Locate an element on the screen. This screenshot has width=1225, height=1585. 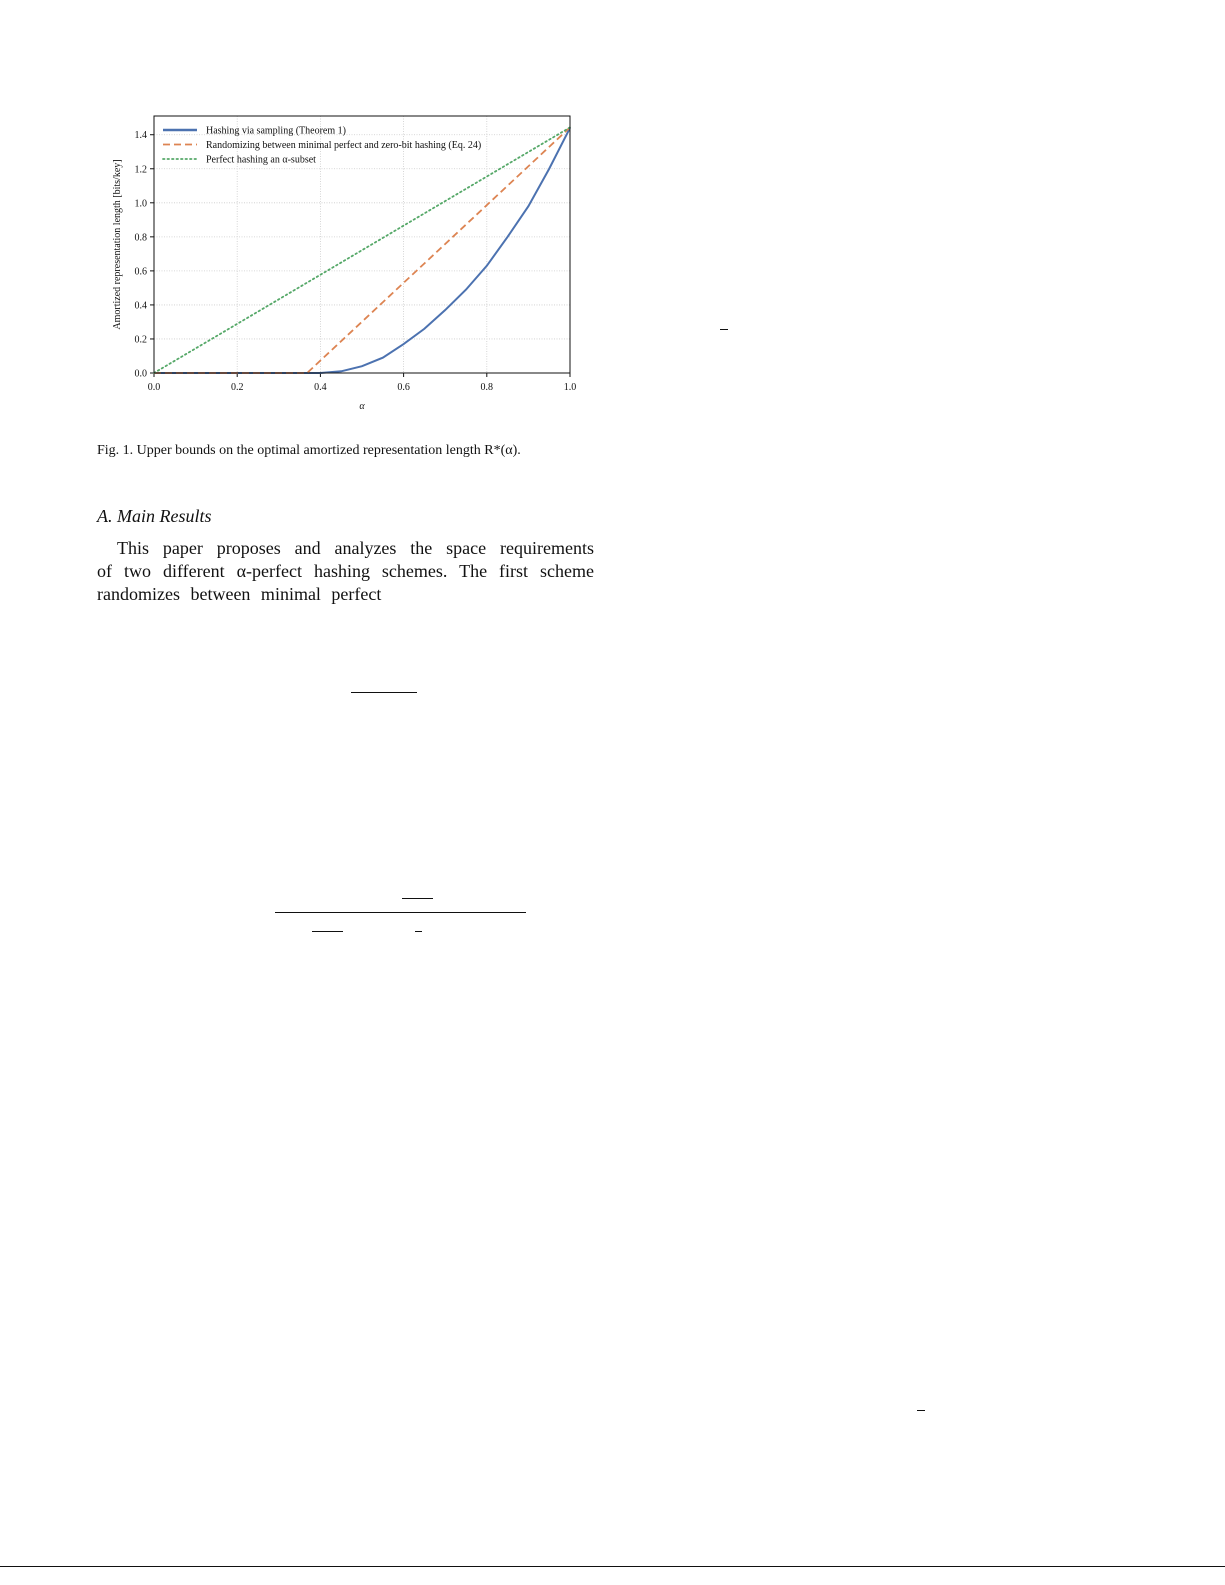
y-tick-label: 0.6 is located at coordinates (141, 271).